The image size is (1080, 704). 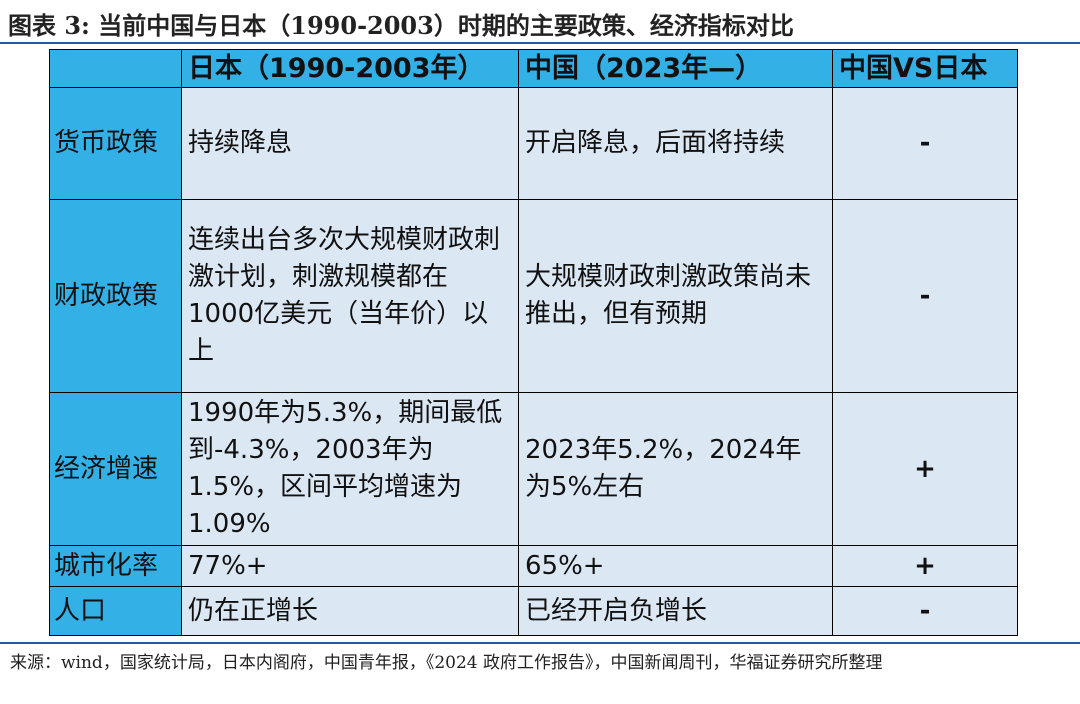 What do you see at coordinates (925, 68) in the screenshot?
I see `header-compare: 中国VS日本` at bounding box center [925, 68].